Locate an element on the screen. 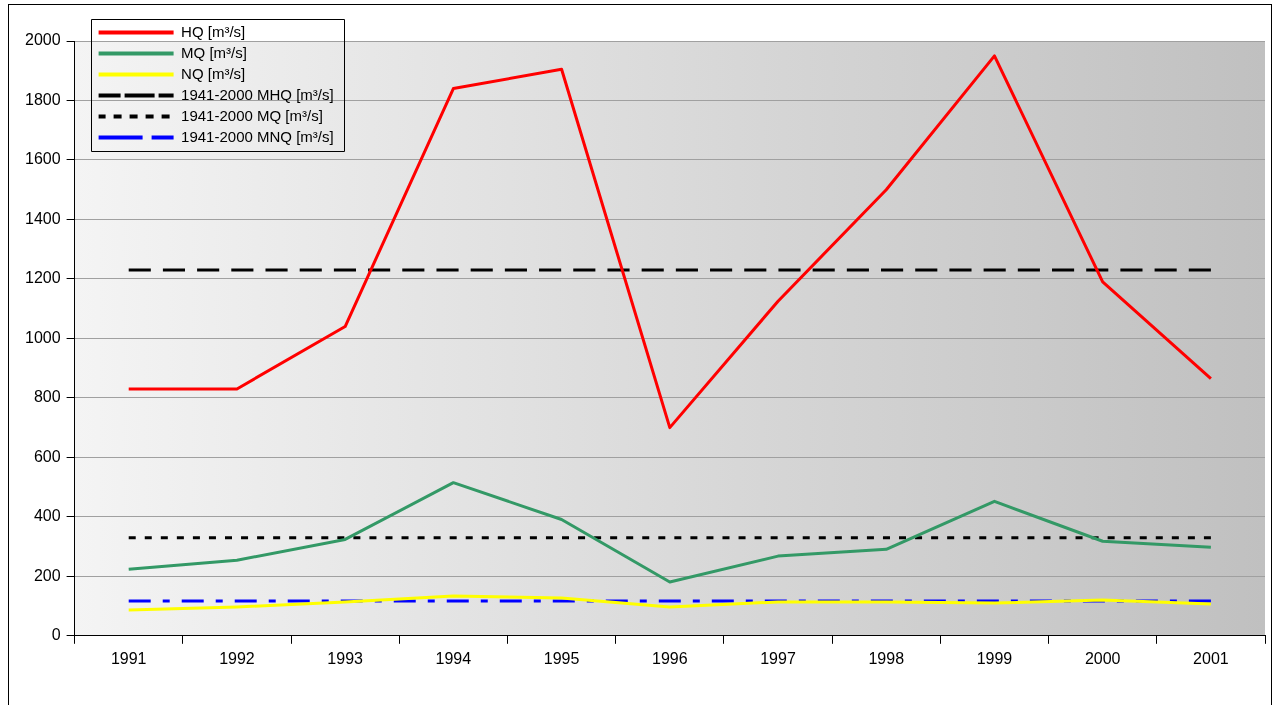  legend-label: 1941-2000 MQ [m³/s] is located at coordinates (252, 115).